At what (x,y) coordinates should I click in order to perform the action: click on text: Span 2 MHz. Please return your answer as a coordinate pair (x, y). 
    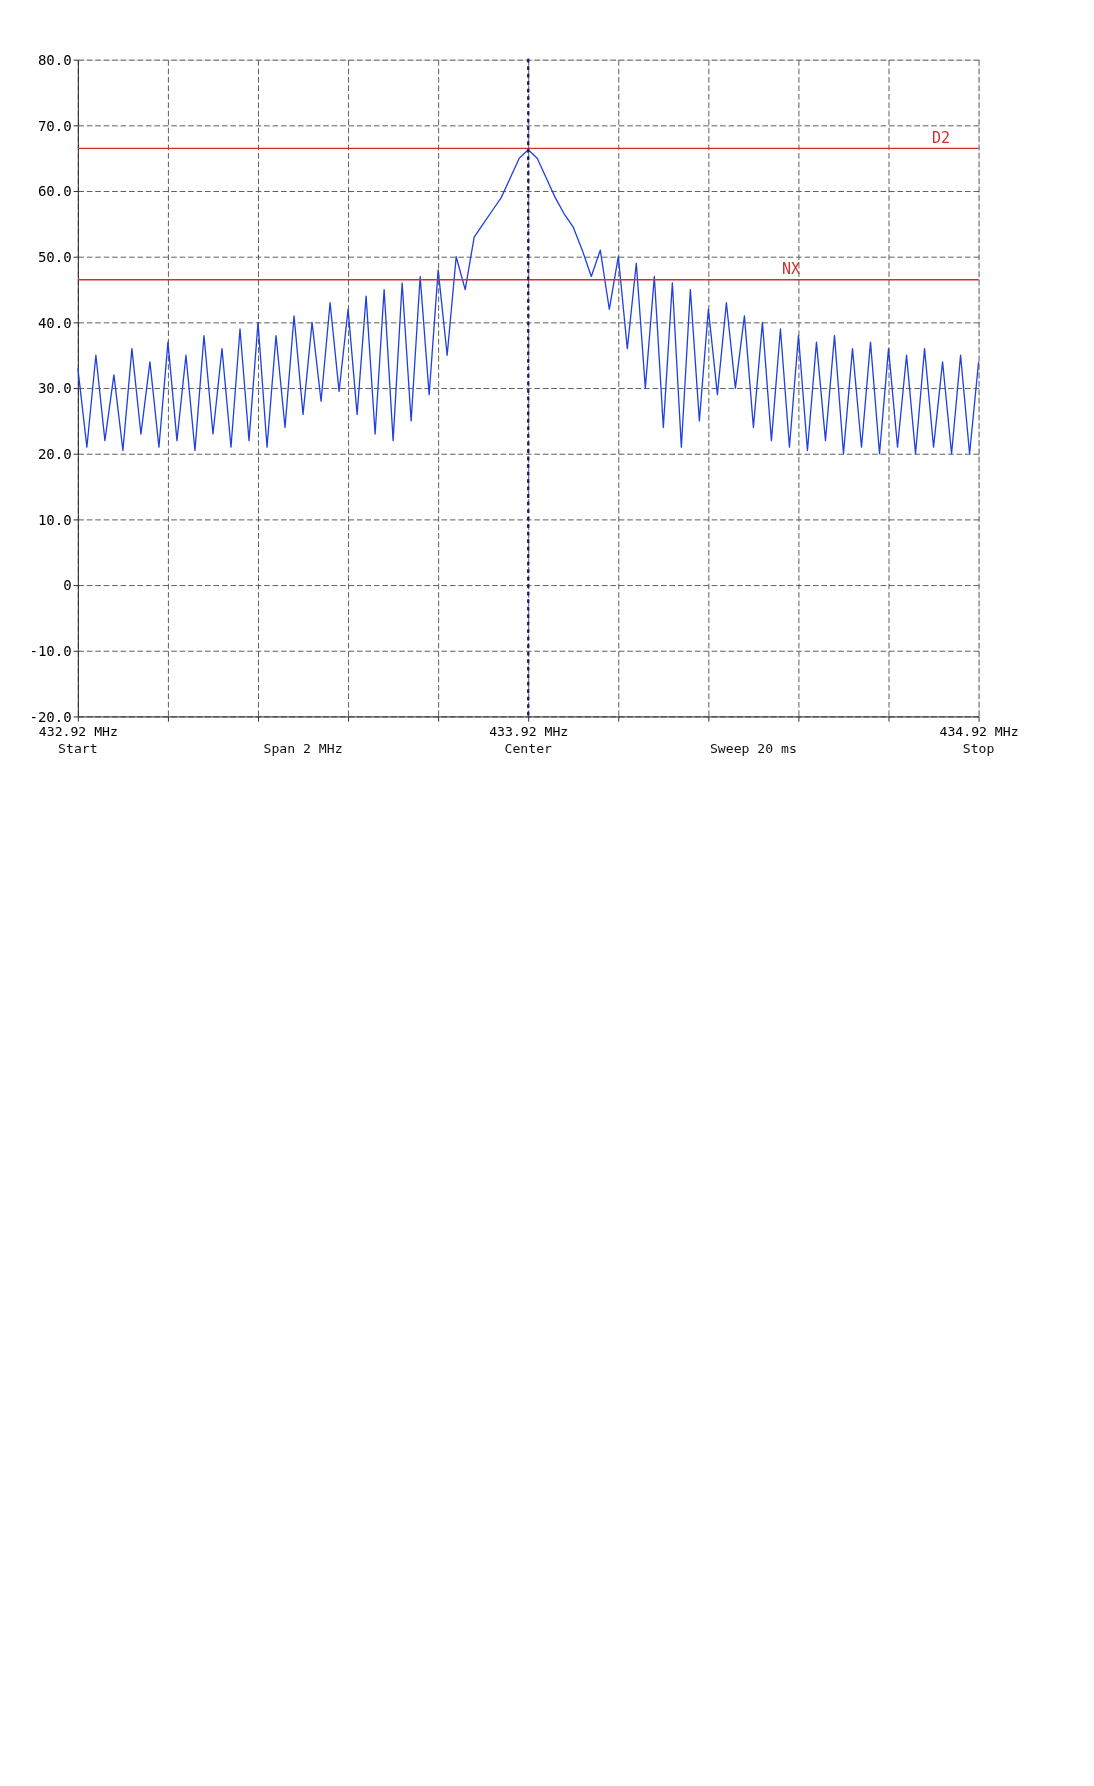
    Looking at the image, I should click on (303, 749).